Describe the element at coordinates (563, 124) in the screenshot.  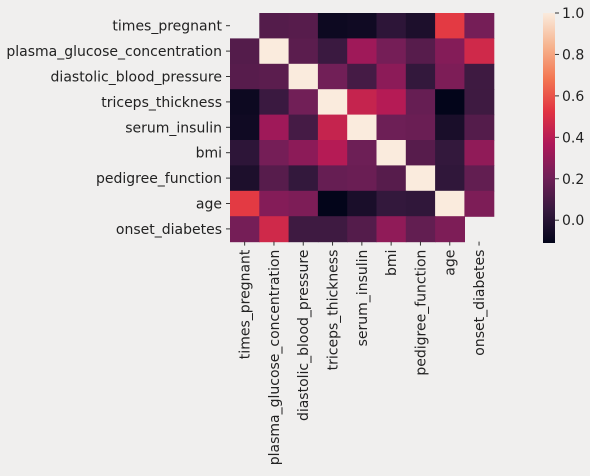
I see `colorbar: 0.0 0.2 0.4 0.6 0.8 1.0` at that location.